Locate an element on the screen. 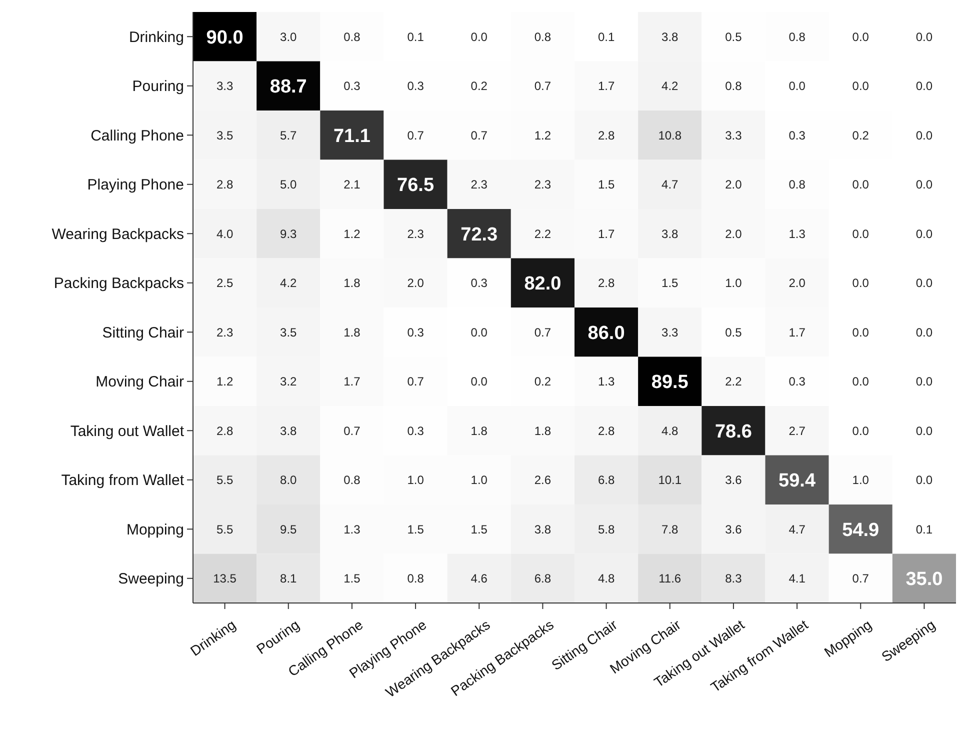 The image size is (961, 753). data-label: 3.6 is located at coordinates (733, 529).